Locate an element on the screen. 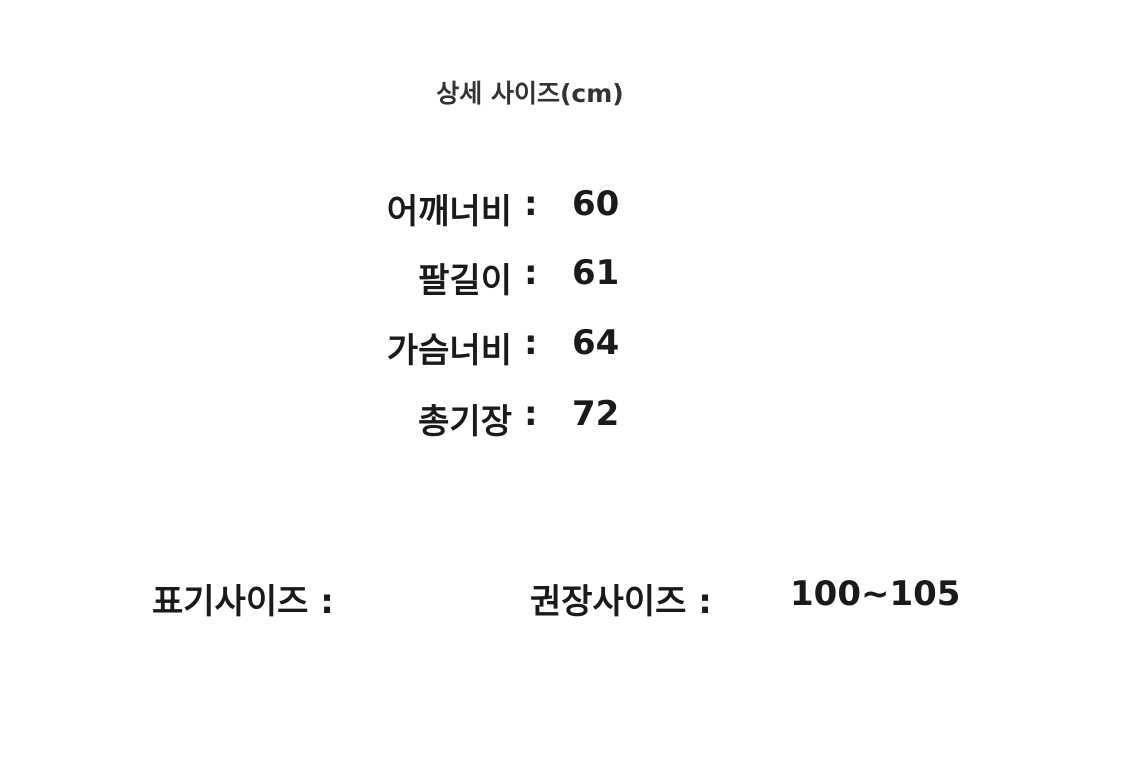 The height and width of the screenshot is (784, 1125). measurement-value: 64 is located at coordinates (596, 343).